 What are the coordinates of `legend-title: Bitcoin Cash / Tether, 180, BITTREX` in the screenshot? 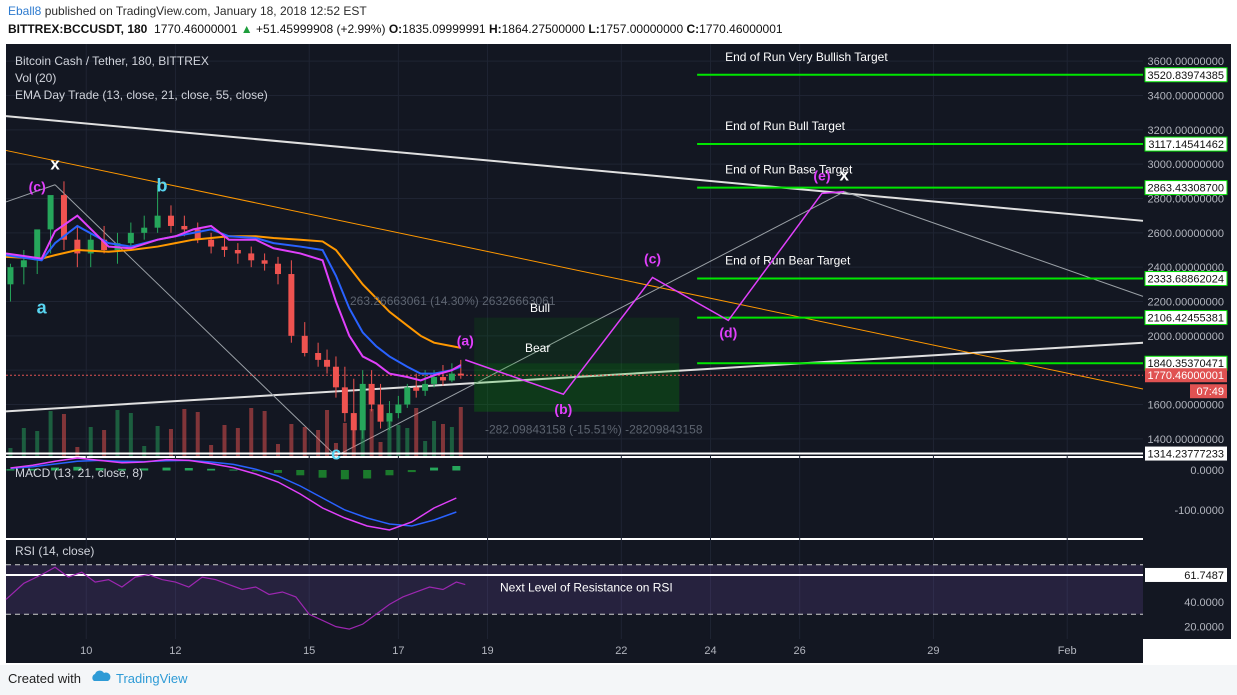 It's located at (112, 61).